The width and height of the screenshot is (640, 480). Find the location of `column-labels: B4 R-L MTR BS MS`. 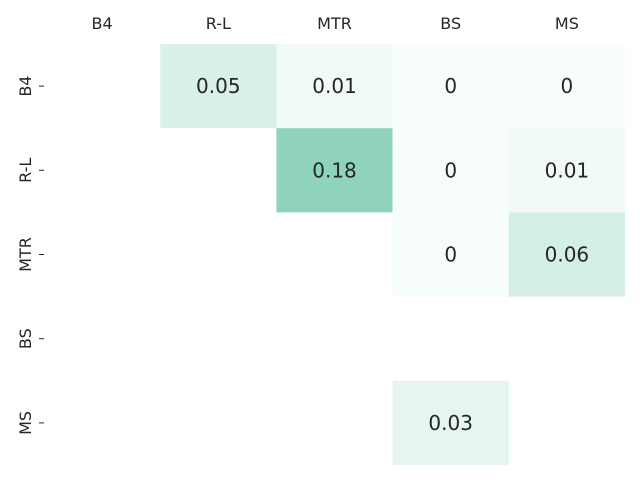

column-labels: B4 R-L MTR BS MS is located at coordinates (335, 23).